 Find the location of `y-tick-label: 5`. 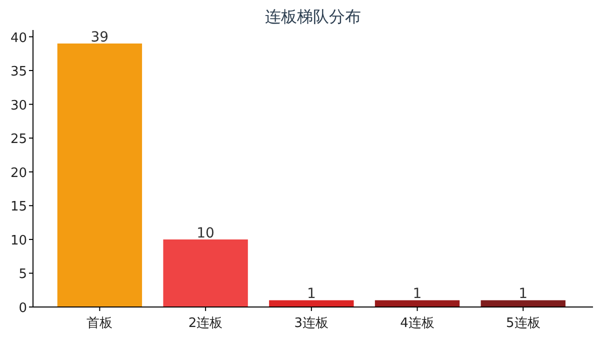

y-tick-label: 5 is located at coordinates (22, 274).